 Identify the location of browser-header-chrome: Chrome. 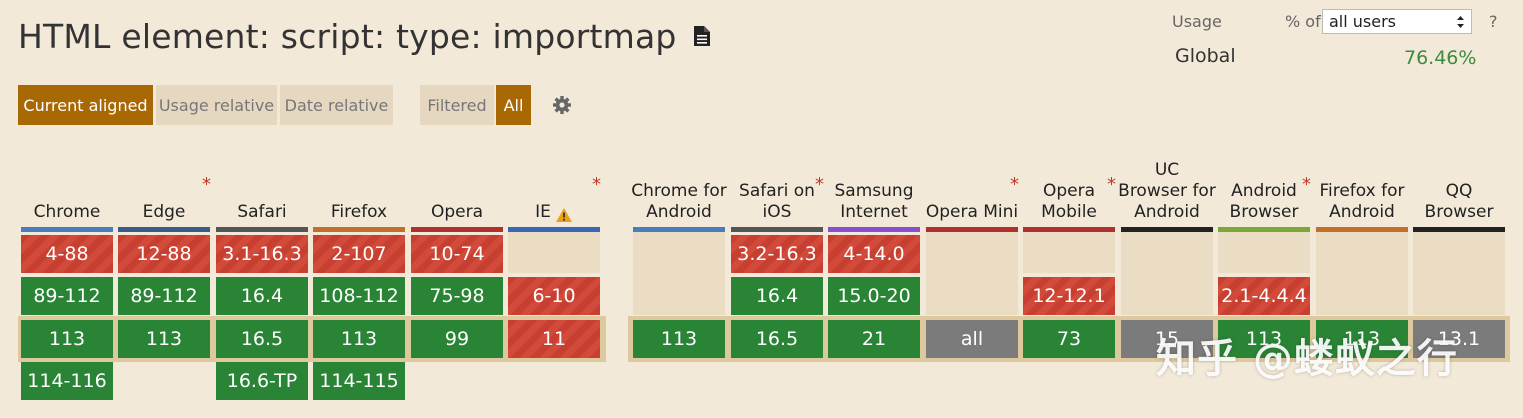
(67, 182).